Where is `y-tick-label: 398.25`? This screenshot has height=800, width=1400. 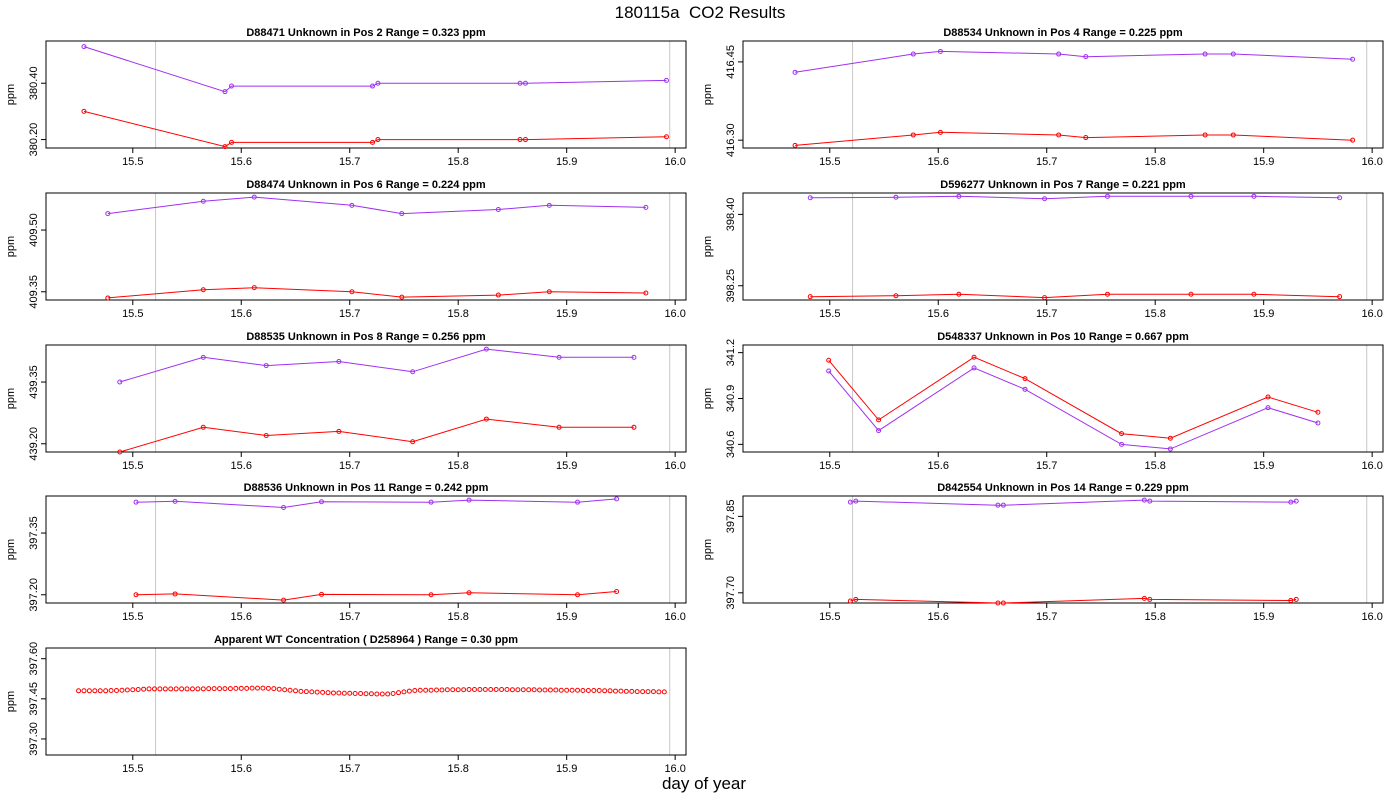
y-tick-label: 398.25 is located at coordinates (731, 286).